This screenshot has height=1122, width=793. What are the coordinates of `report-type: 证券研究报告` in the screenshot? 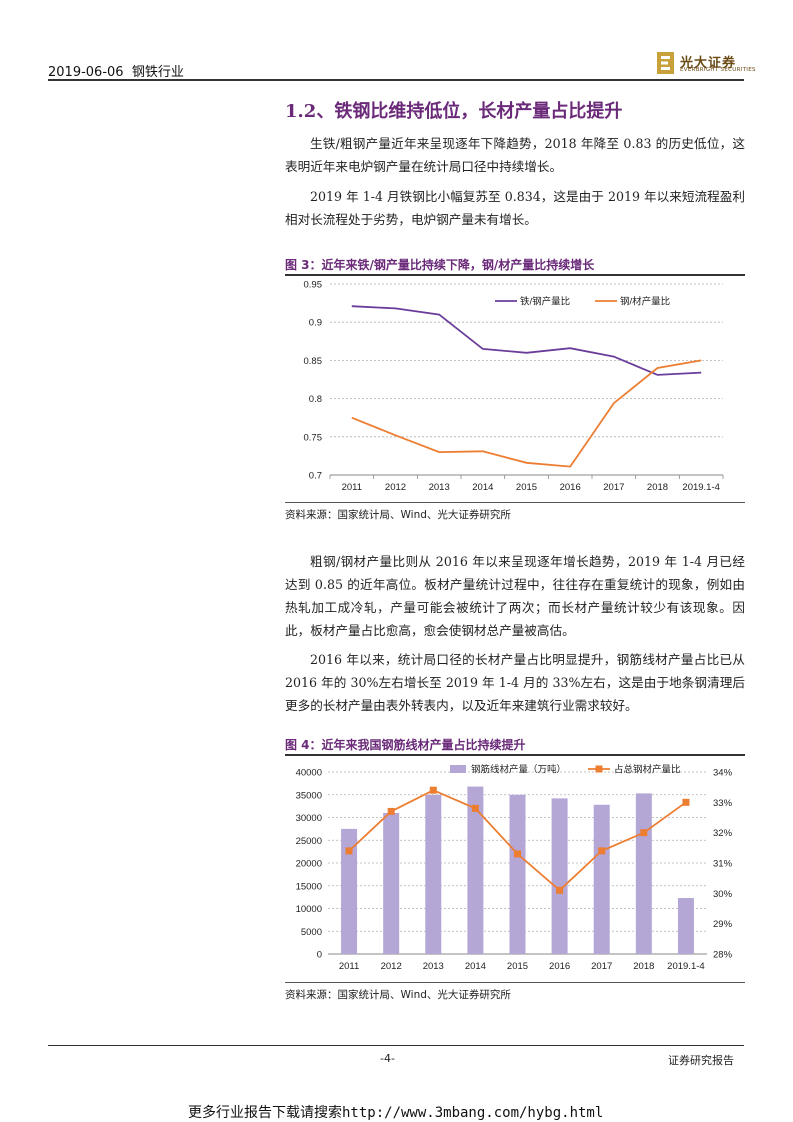 It's located at (701, 1060).